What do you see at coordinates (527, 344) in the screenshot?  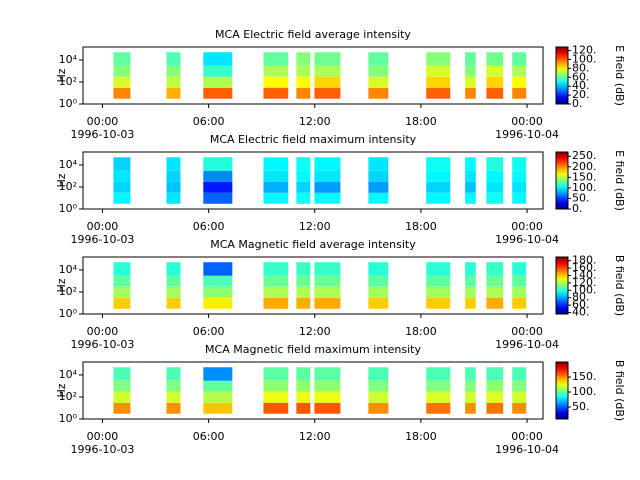 I see `x-tick-date: 1996-10-04` at bounding box center [527, 344].